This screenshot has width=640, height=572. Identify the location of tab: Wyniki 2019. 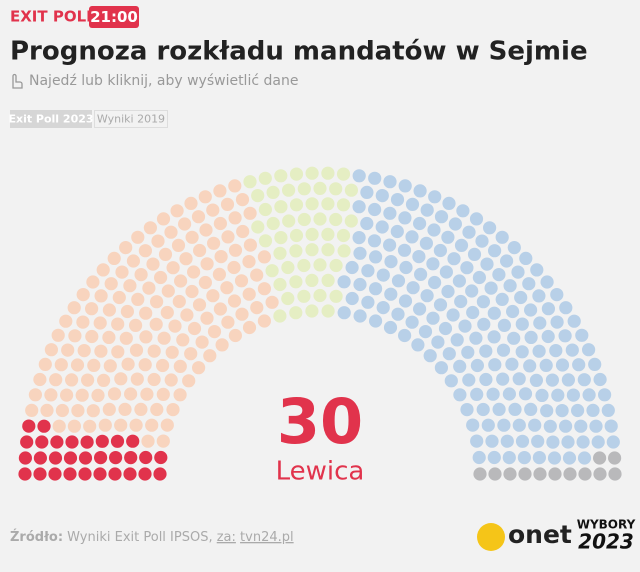
(131, 119).